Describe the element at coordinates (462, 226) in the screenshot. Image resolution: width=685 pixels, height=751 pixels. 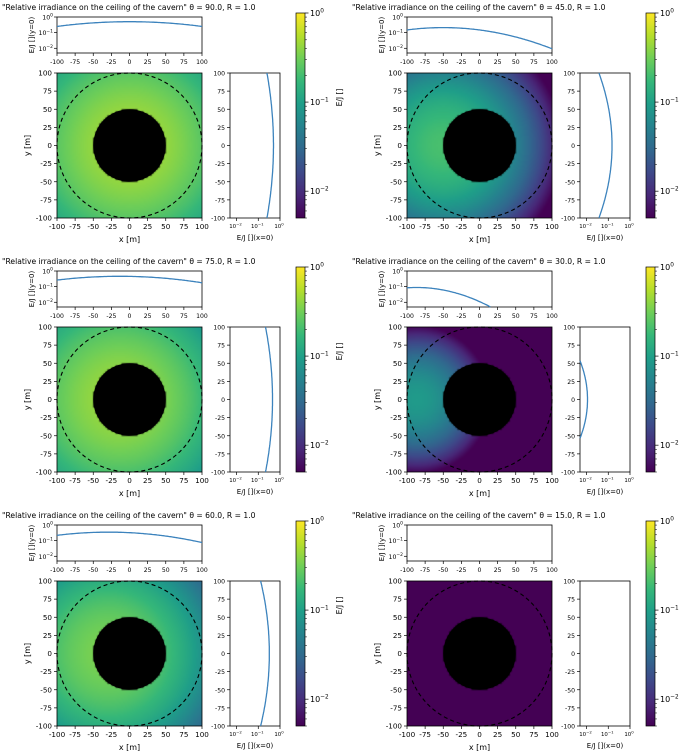
I see `x-tick-label: -25` at that location.